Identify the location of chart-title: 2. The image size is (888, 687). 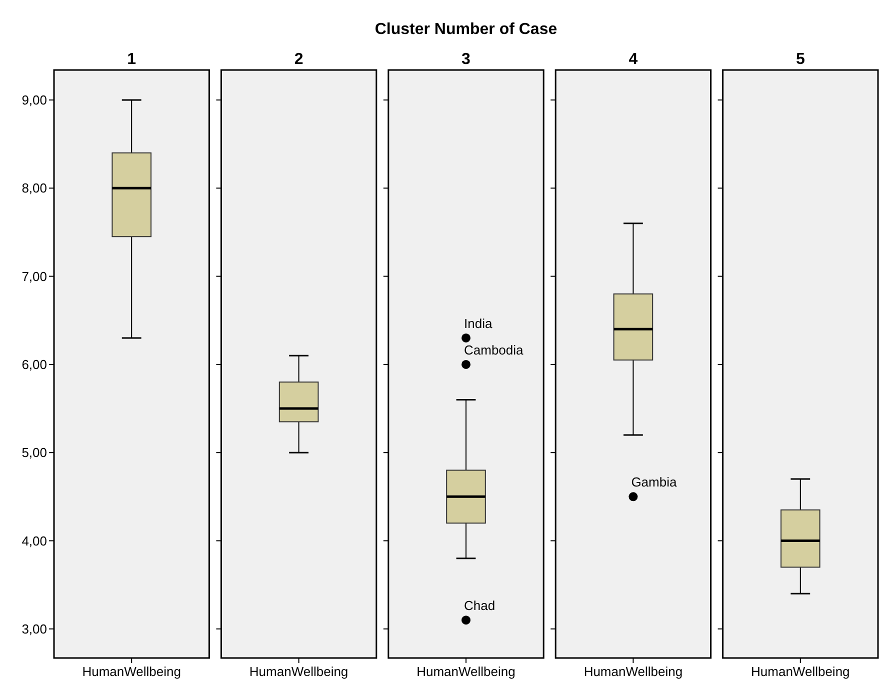
(299, 59).